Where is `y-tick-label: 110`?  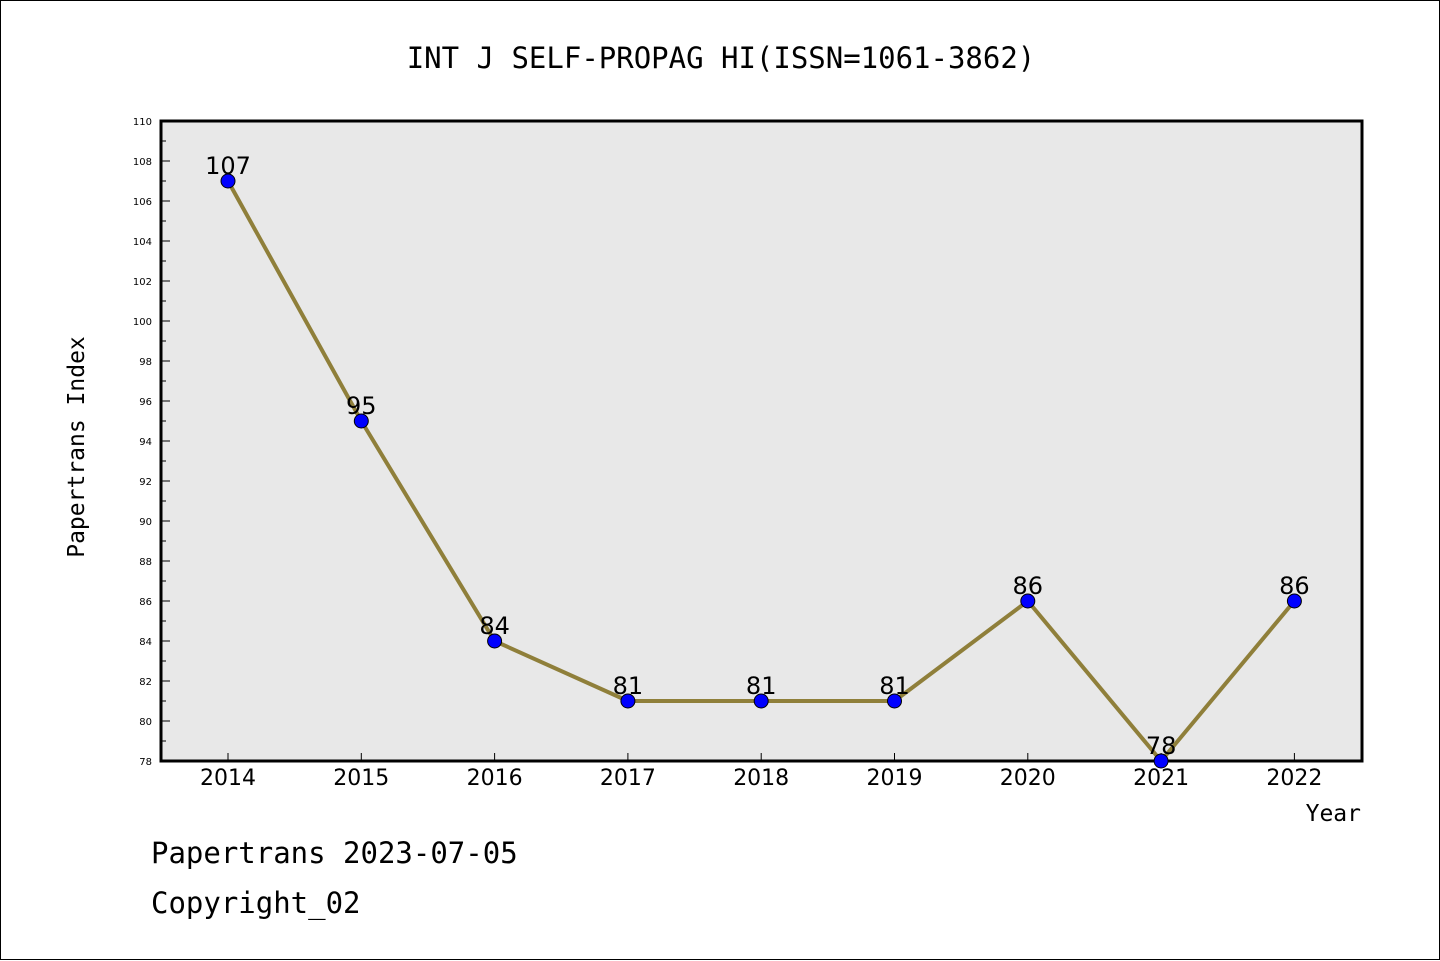 y-tick-label: 110 is located at coordinates (142, 122).